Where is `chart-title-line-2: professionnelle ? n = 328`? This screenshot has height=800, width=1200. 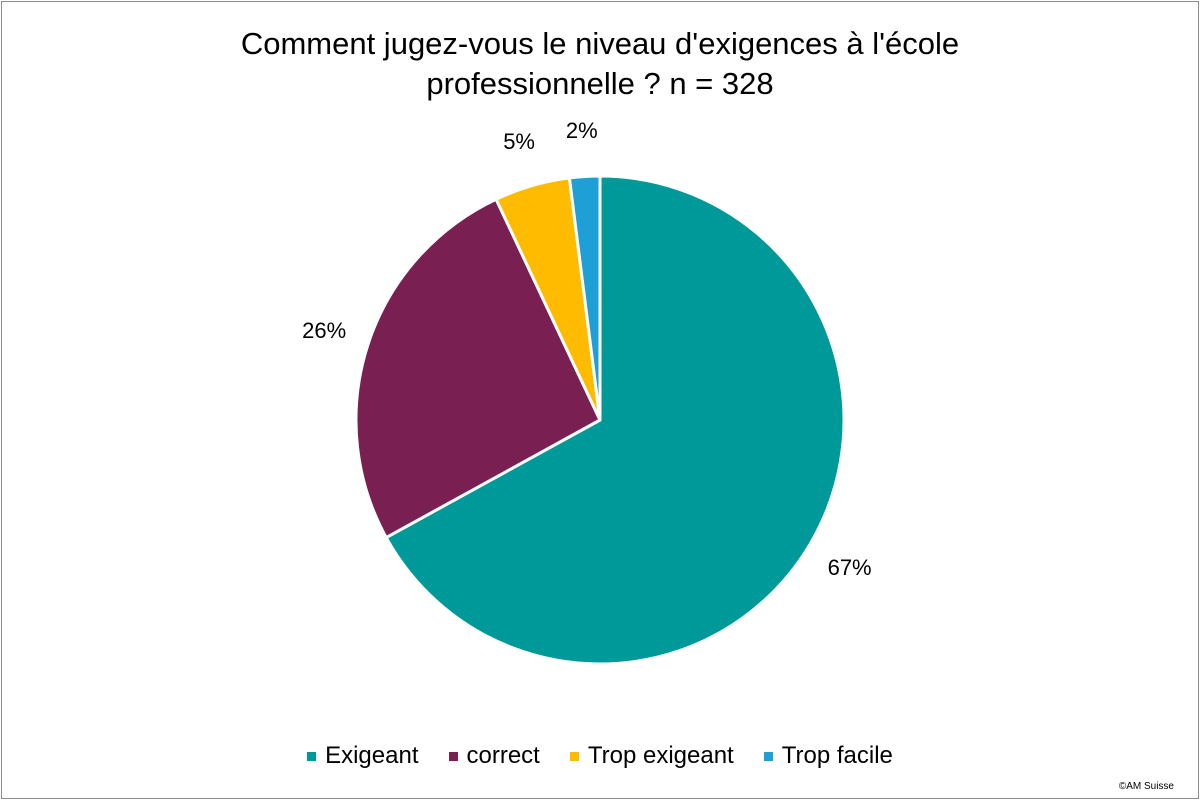 chart-title-line-2: professionnelle ? n = 328 is located at coordinates (600, 83).